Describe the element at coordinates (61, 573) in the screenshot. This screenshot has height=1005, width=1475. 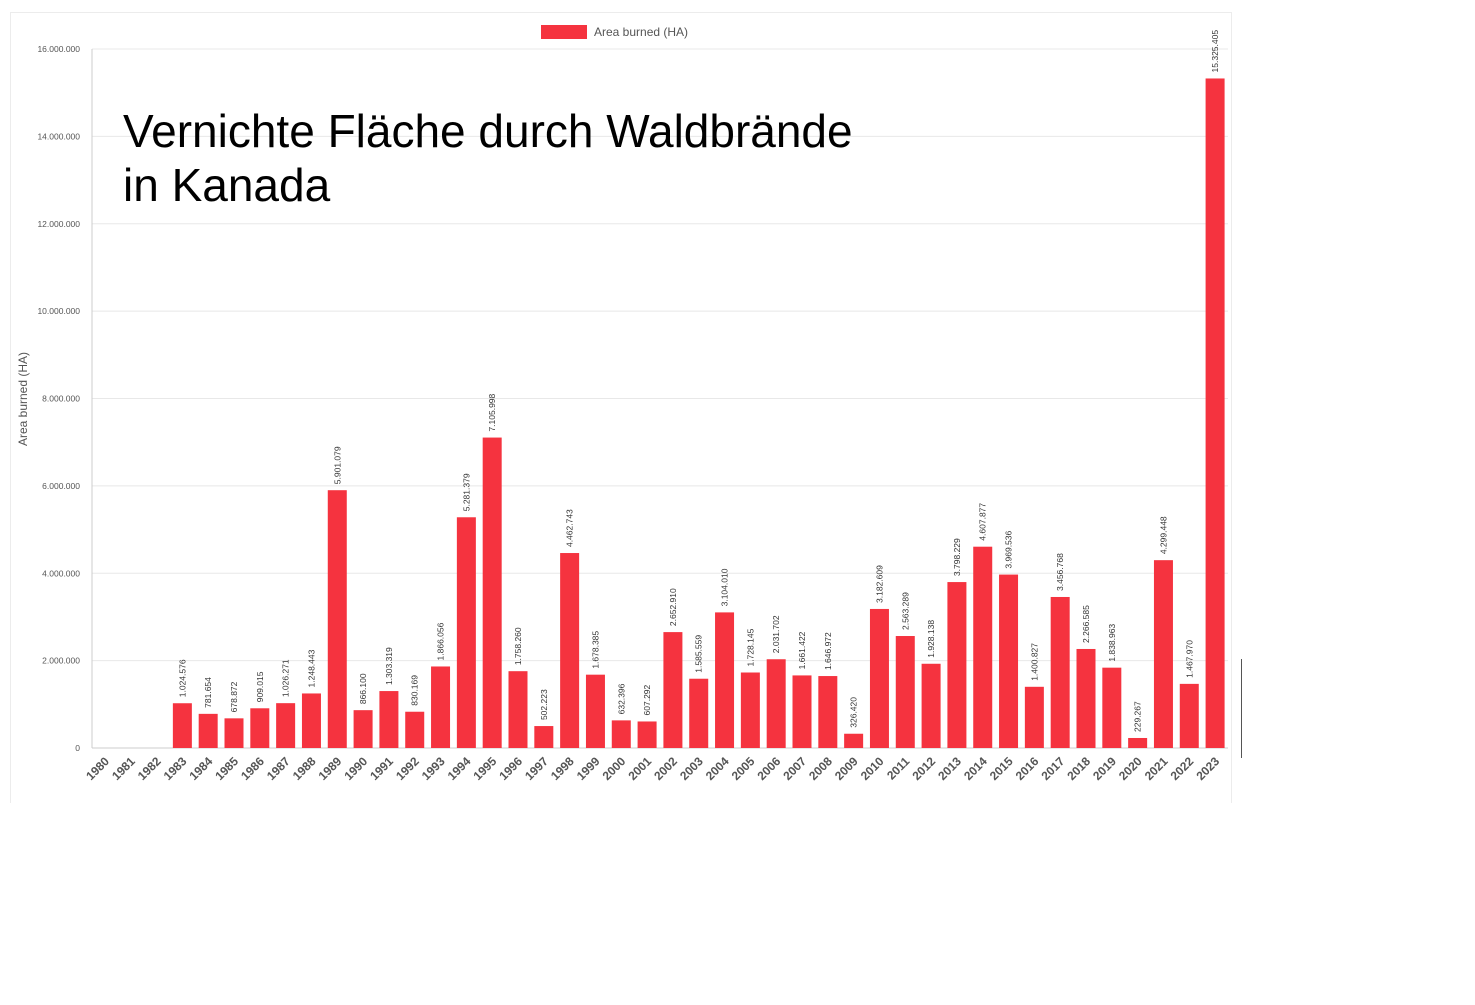
I see `y-tick-label: 4.000.000` at that location.